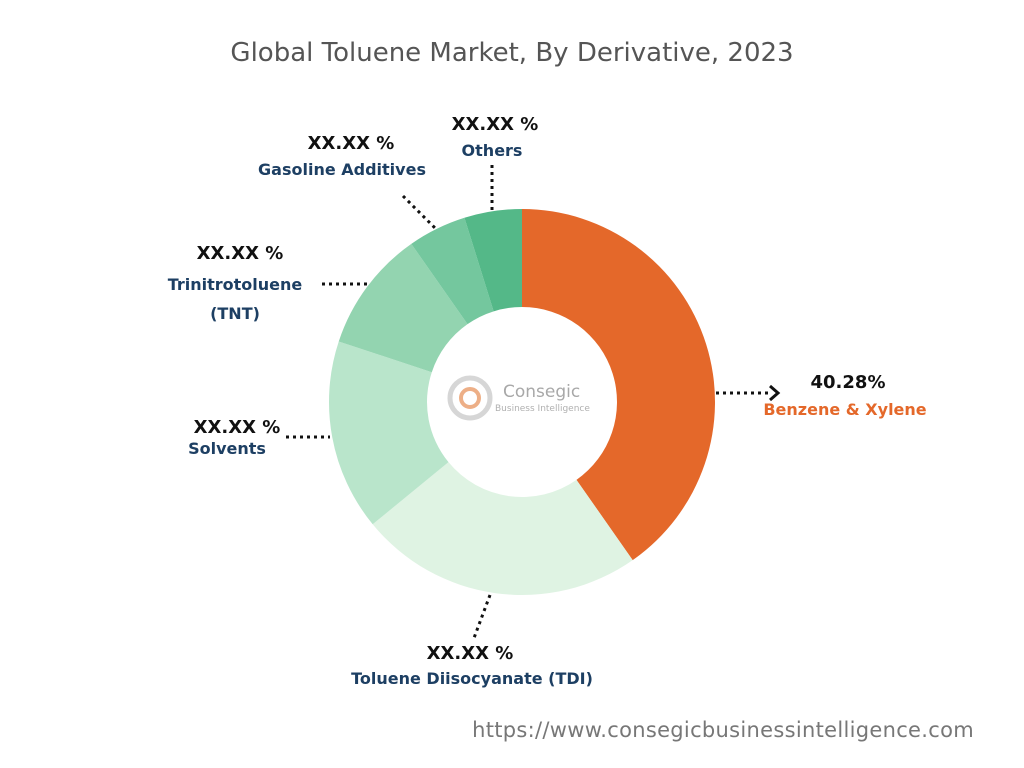 The height and width of the screenshot is (768, 1024). I want to click on watermark-logo, so click(470, 398).